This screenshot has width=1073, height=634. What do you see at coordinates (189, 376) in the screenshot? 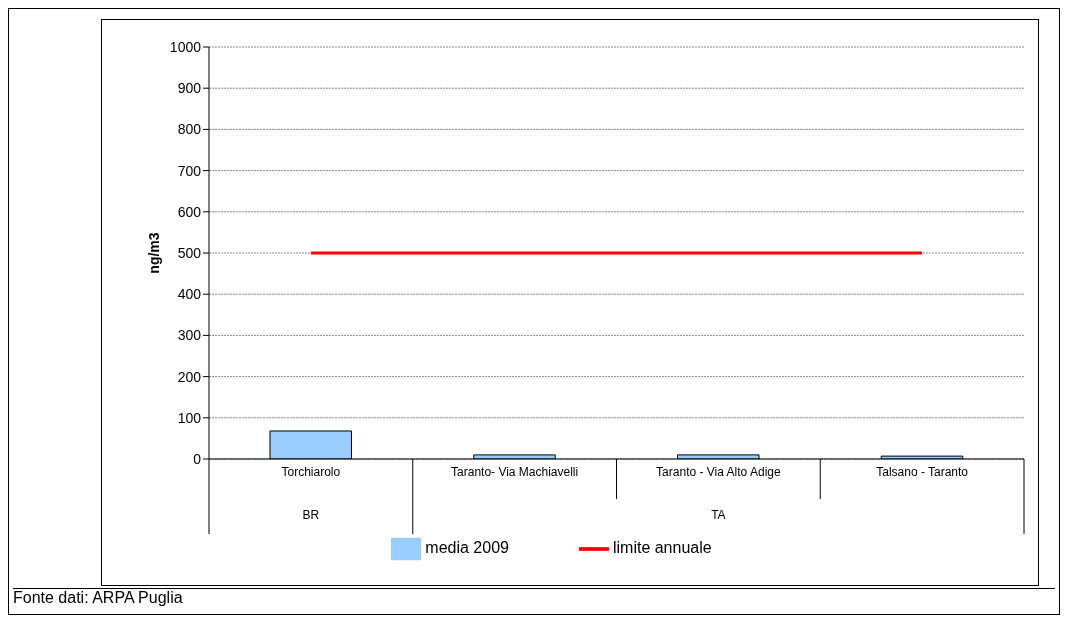
I see `y-tick-label: 200` at bounding box center [189, 376].